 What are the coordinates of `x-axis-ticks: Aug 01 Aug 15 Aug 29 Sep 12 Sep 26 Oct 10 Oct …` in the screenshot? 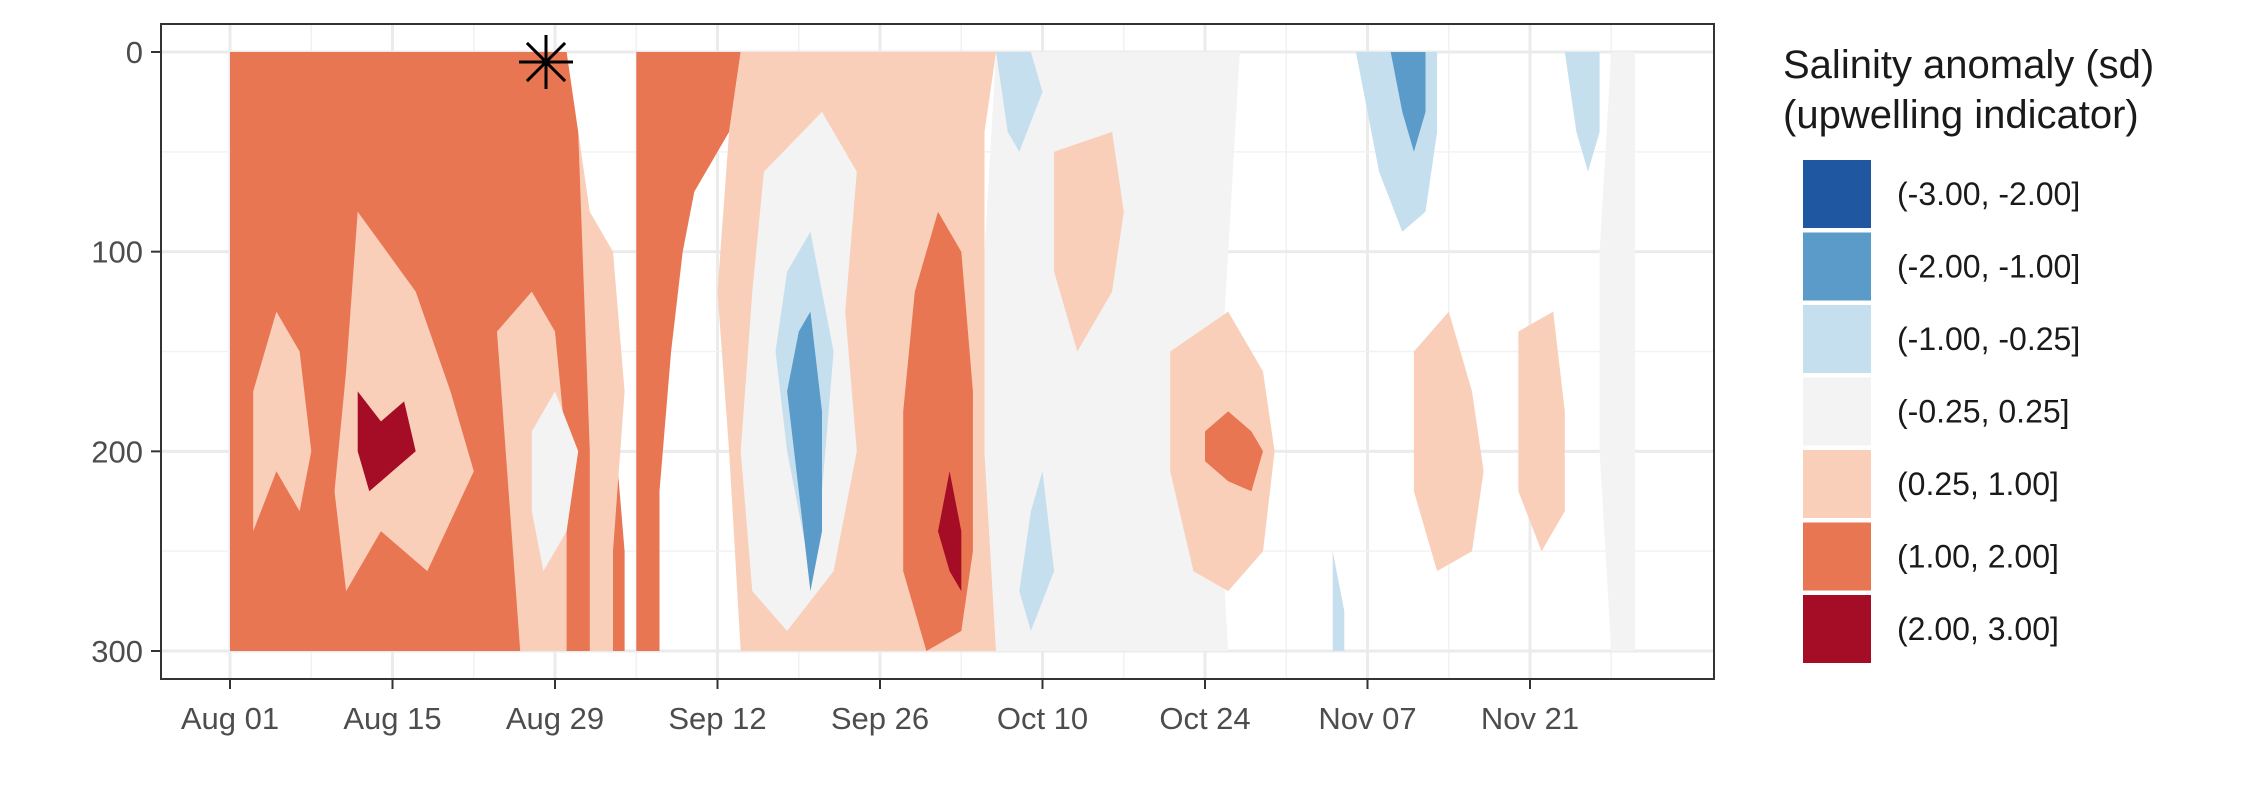 It's located at (880, 707).